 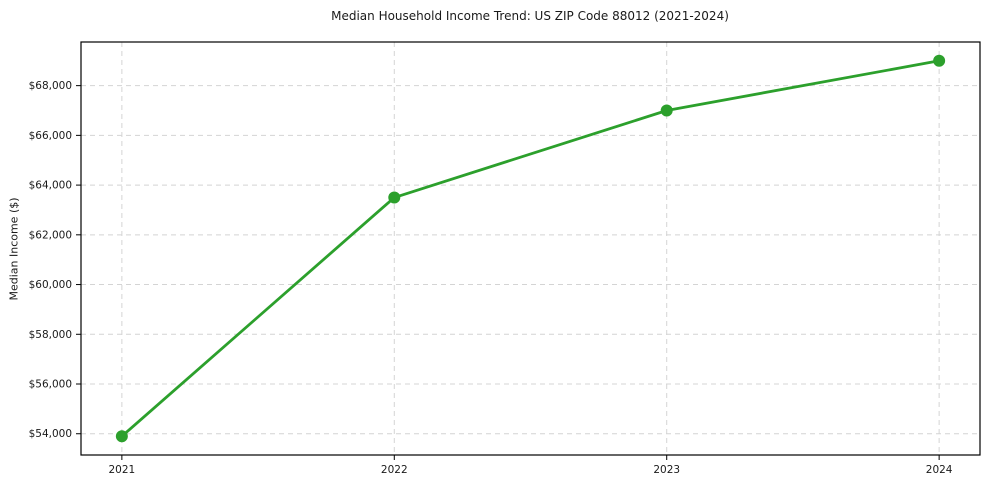 I want to click on y-tick-label: $68,000, so click(x=50, y=86).